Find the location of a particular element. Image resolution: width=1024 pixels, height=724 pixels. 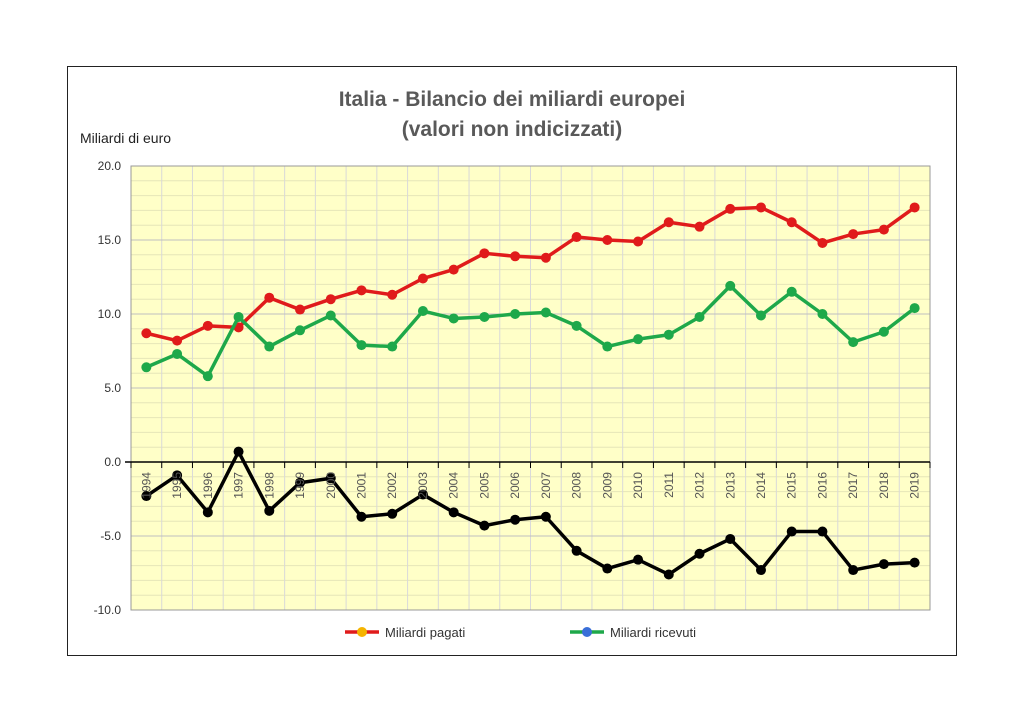

x-tick-label: 2009 is located at coordinates (607, 485).